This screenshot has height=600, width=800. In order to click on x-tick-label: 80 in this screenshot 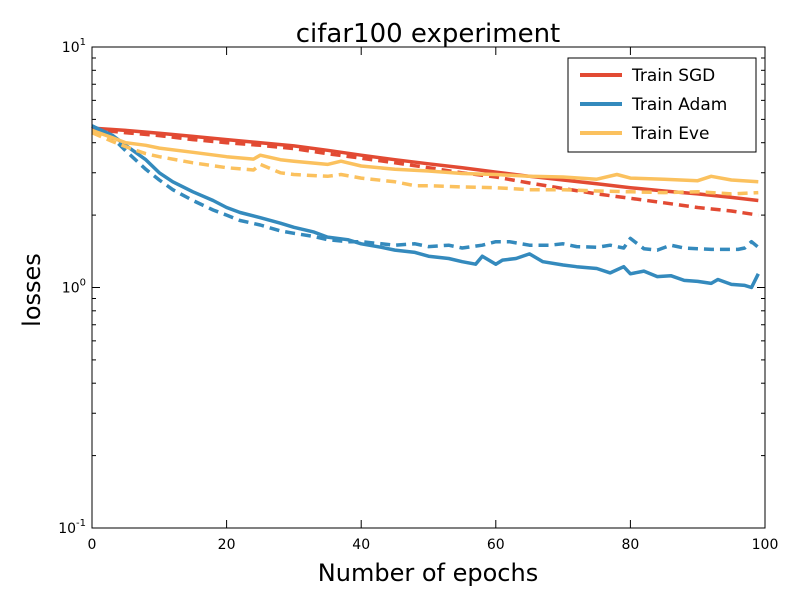, I will do `click(630, 545)`.